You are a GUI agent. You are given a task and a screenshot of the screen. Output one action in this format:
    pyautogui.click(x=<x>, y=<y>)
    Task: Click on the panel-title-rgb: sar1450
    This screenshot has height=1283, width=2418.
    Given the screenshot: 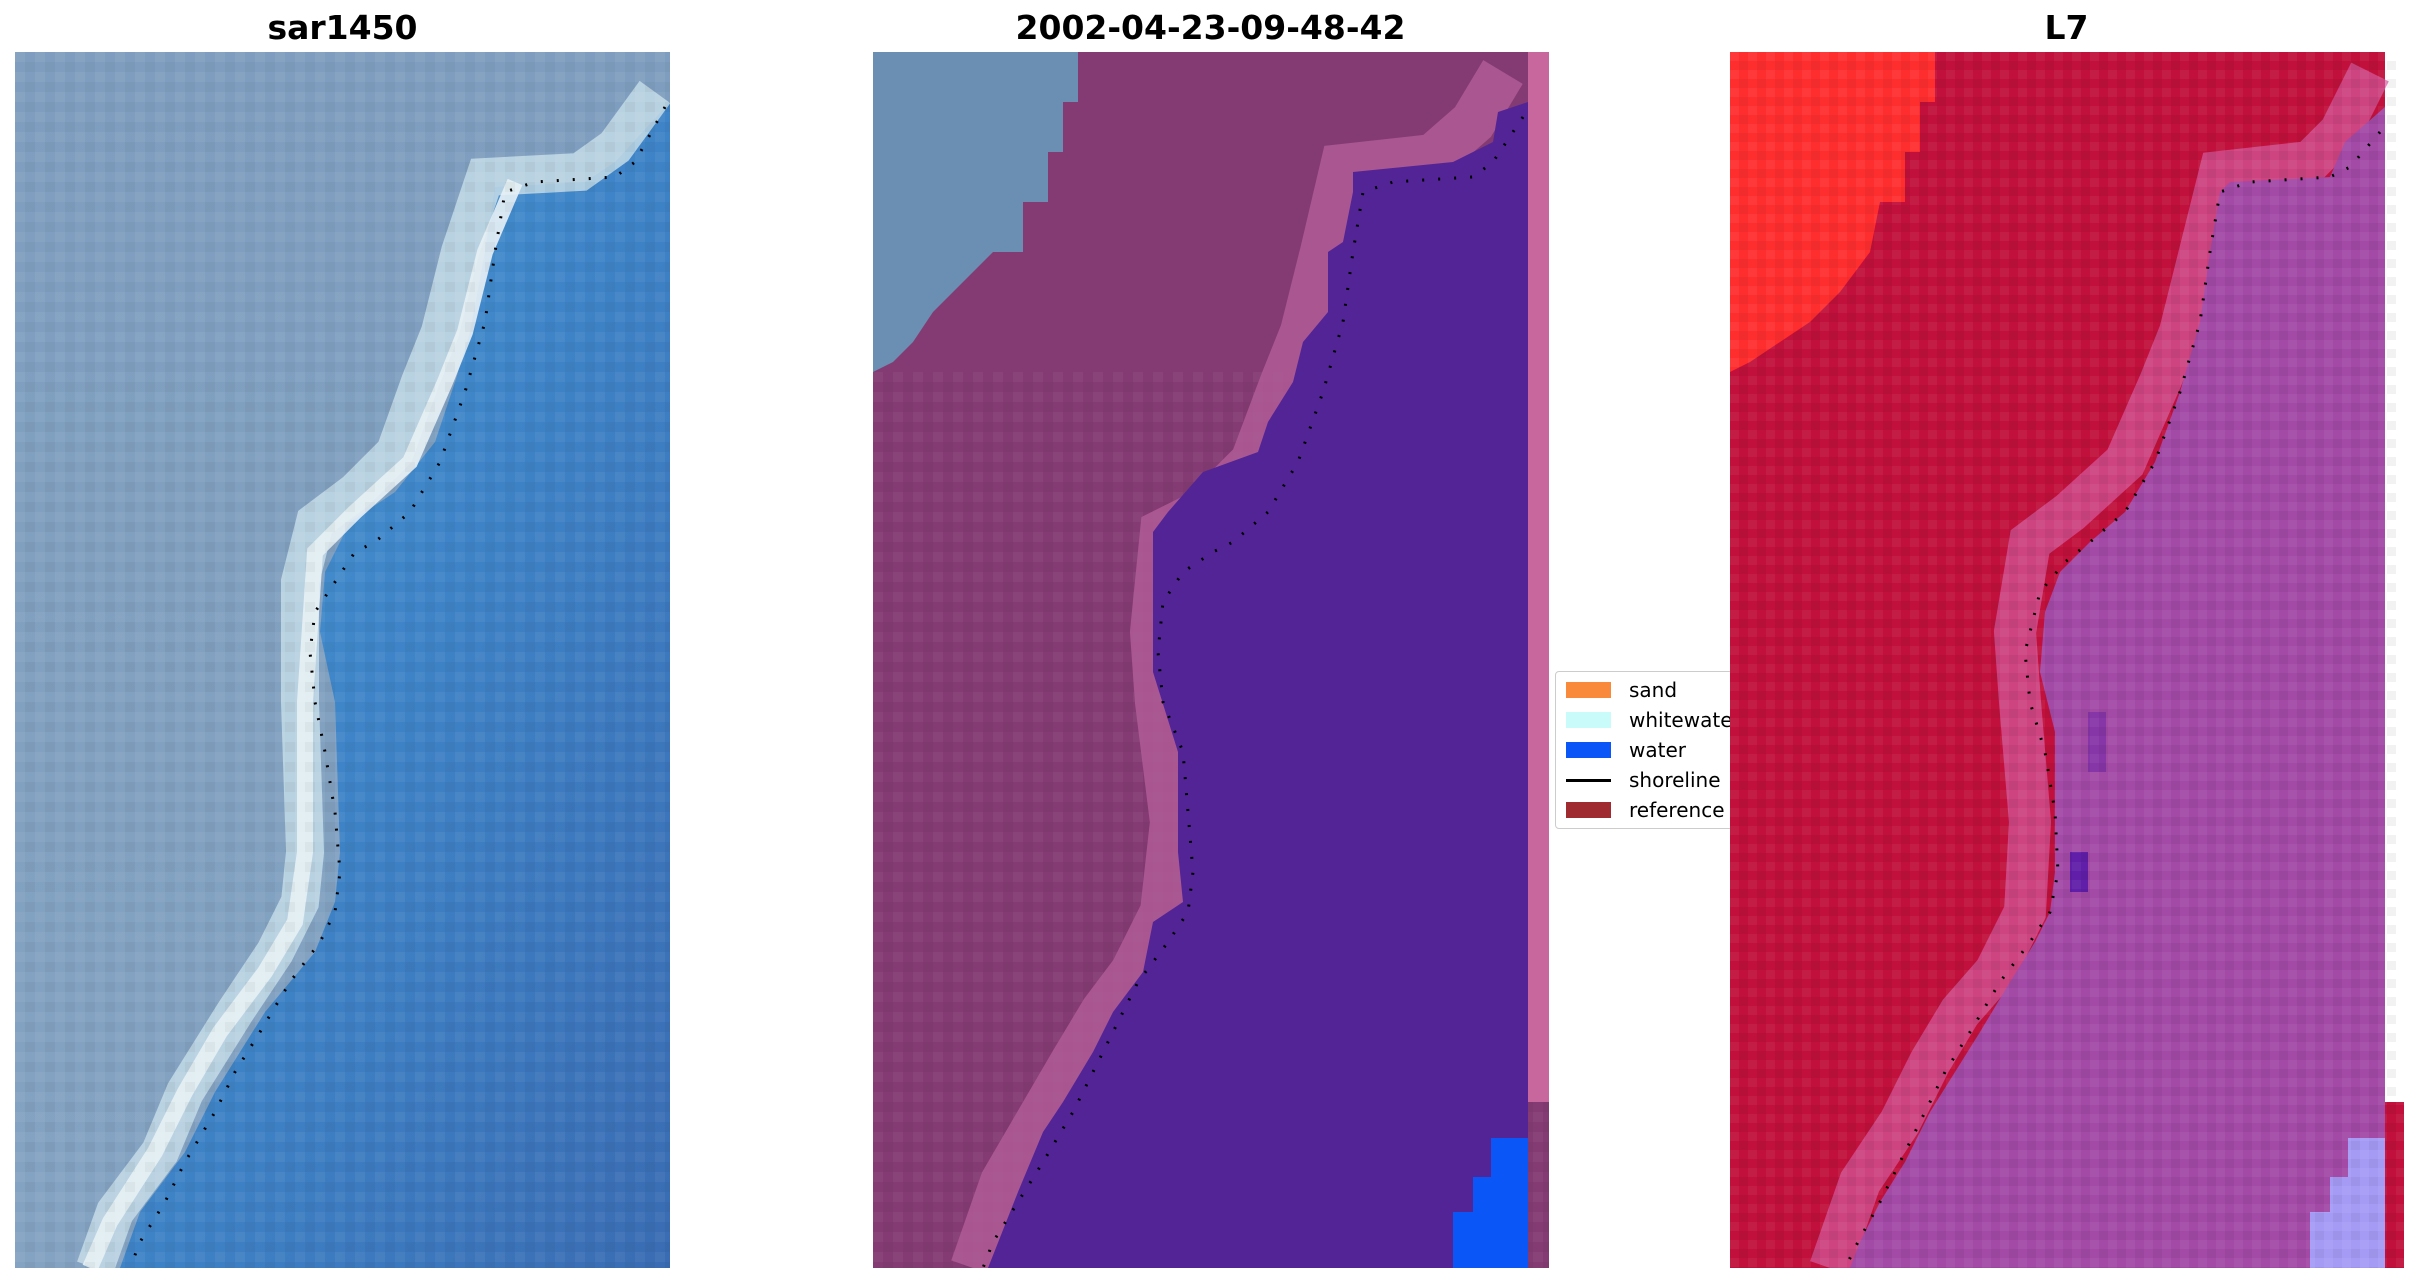 What is the action you would take?
    pyautogui.click(x=342, y=27)
    